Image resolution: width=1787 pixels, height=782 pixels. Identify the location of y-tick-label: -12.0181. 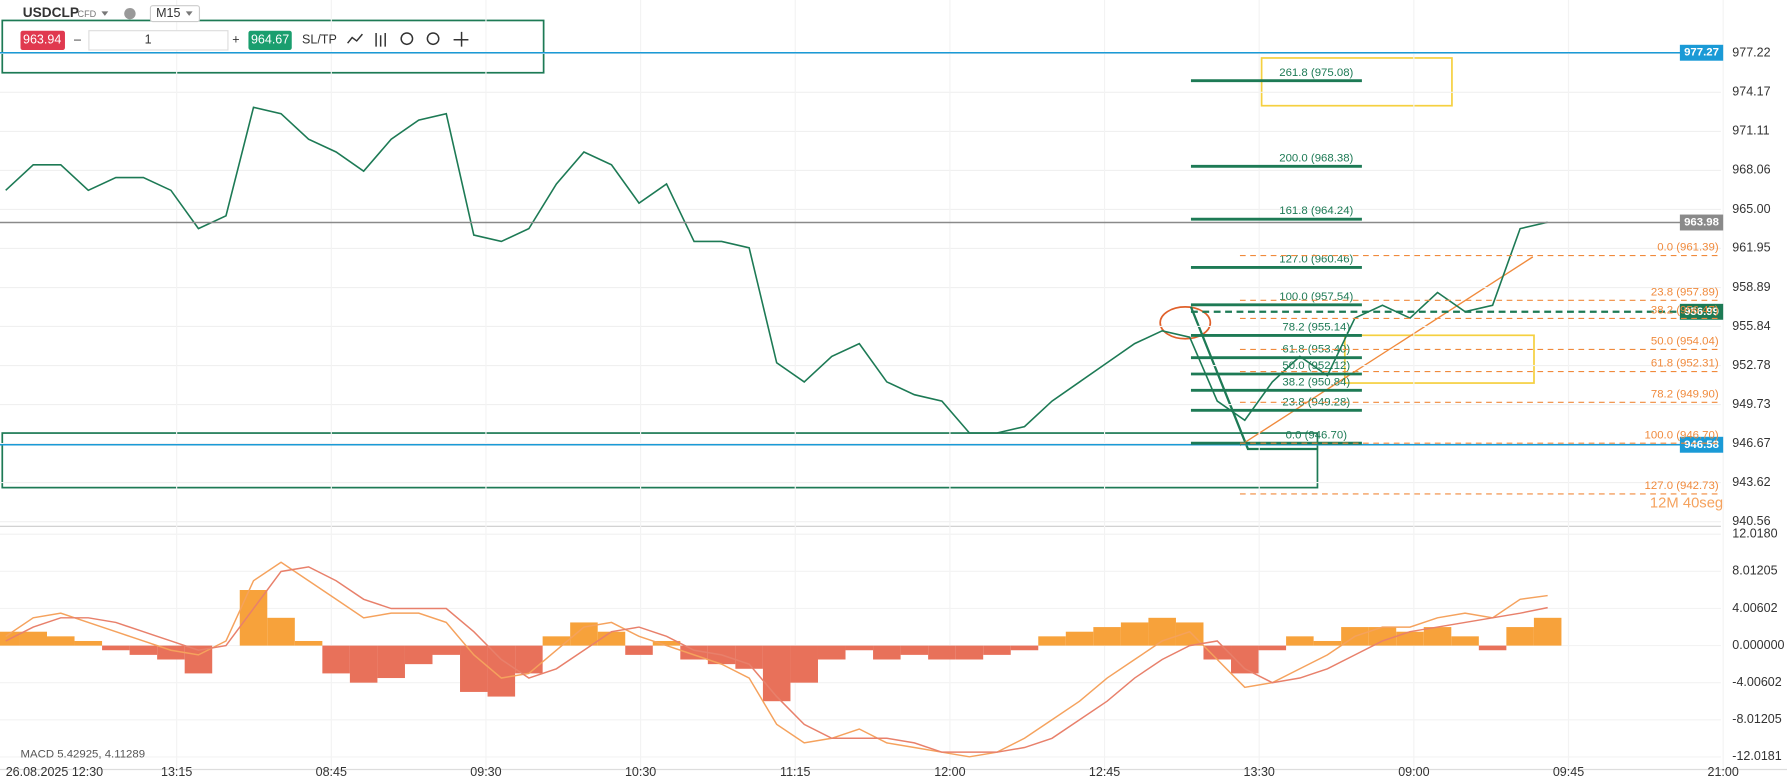
(1756, 756).